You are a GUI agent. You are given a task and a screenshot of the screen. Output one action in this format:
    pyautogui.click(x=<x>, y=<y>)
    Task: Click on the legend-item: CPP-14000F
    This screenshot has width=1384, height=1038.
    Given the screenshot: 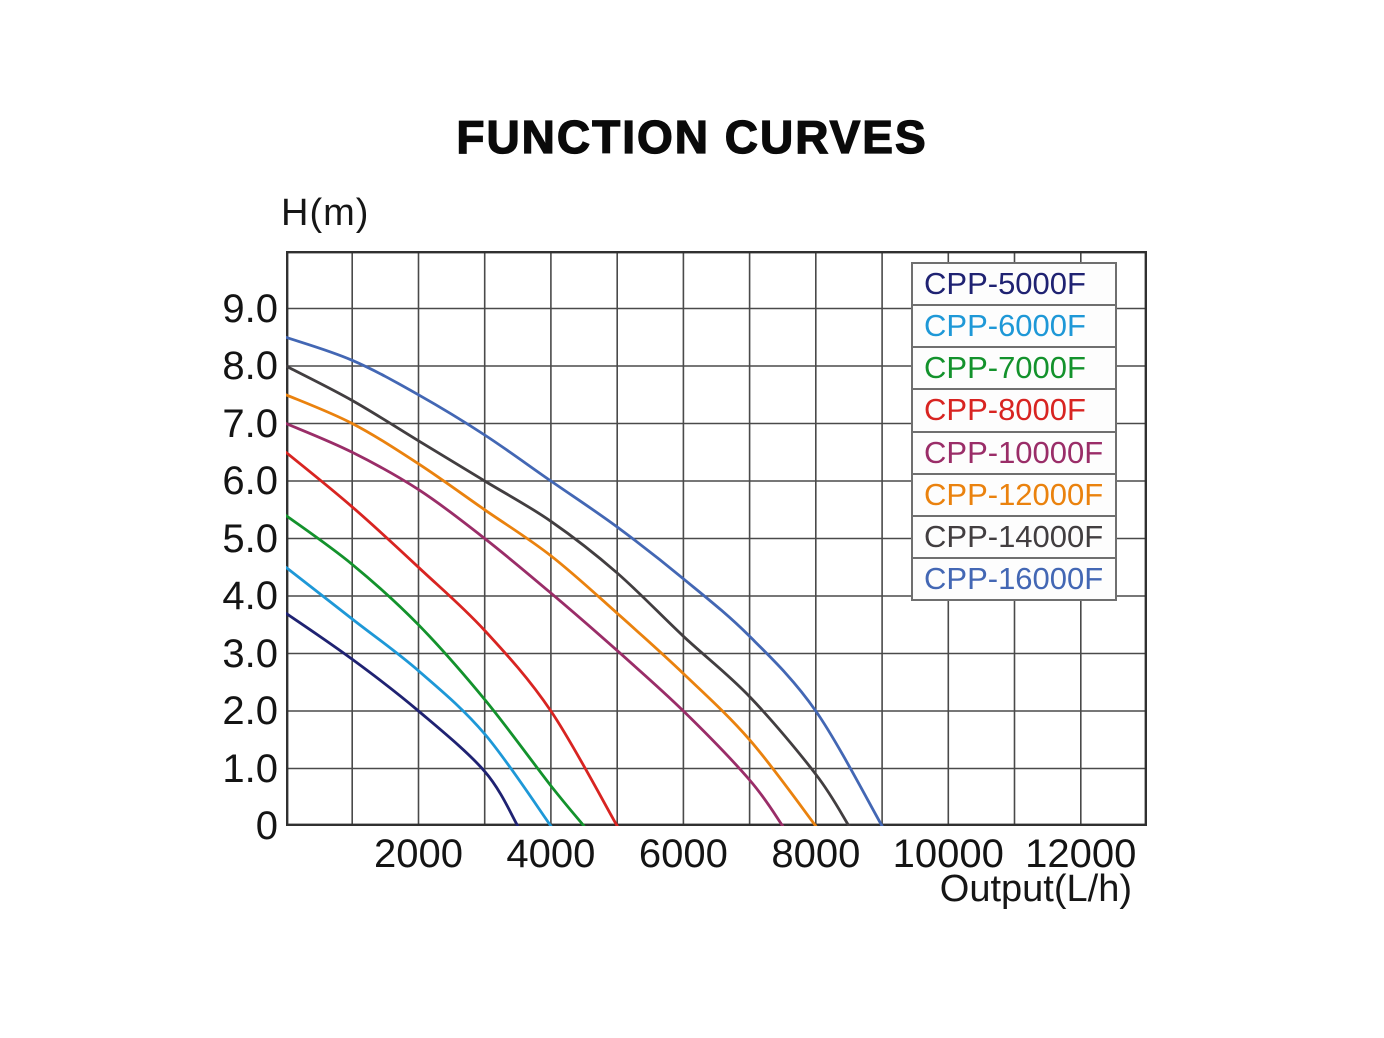 What is the action you would take?
    pyautogui.click(x=1014, y=537)
    